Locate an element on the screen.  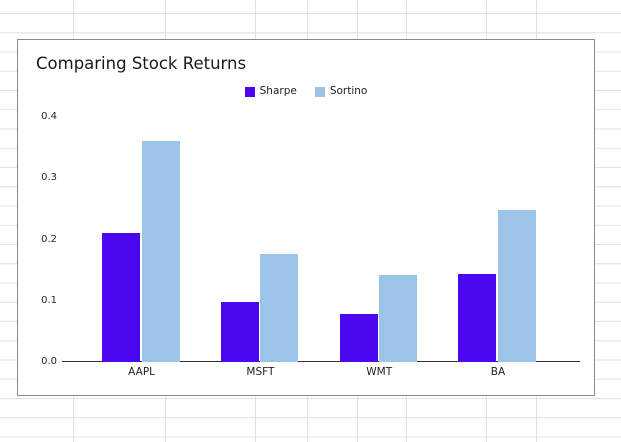
x-axis-line is located at coordinates (321, 361).